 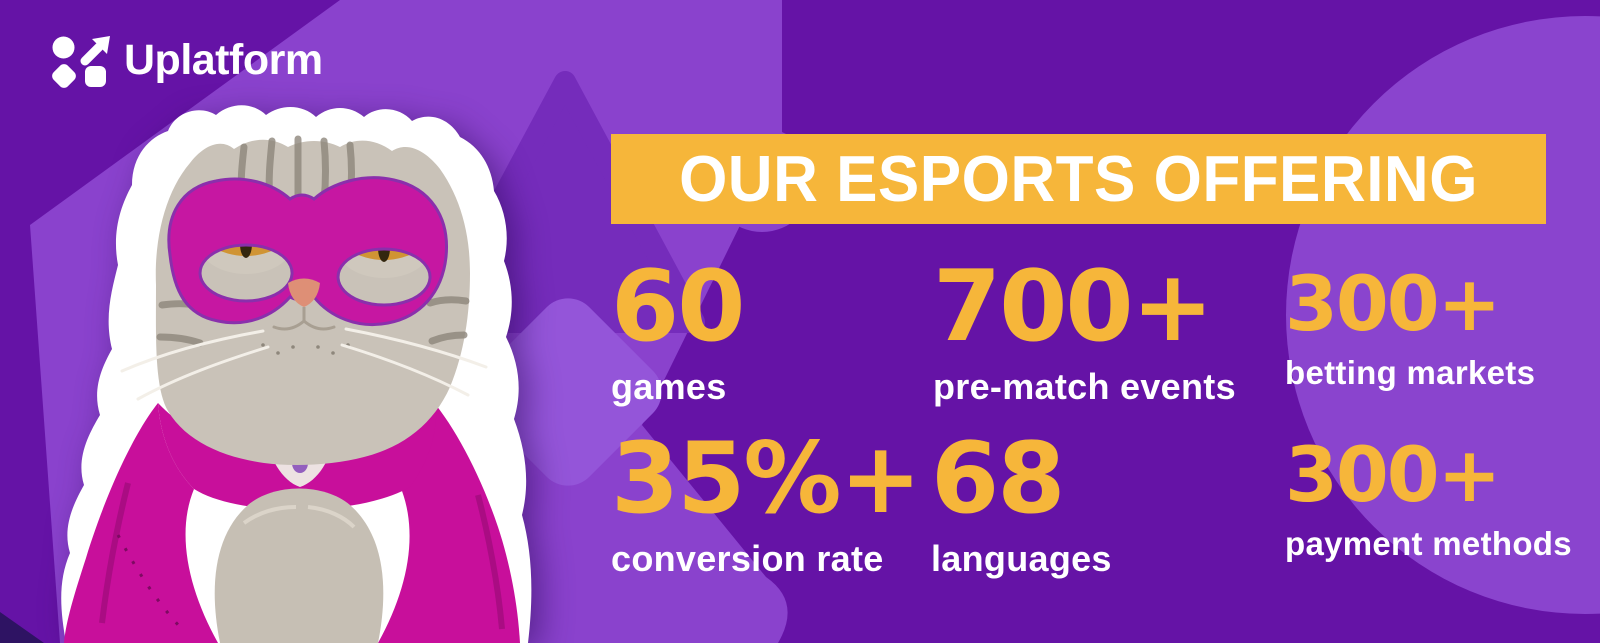 What do you see at coordinates (1084, 386) in the screenshot?
I see `stat-label: pre-match events` at bounding box center [1084, 386].